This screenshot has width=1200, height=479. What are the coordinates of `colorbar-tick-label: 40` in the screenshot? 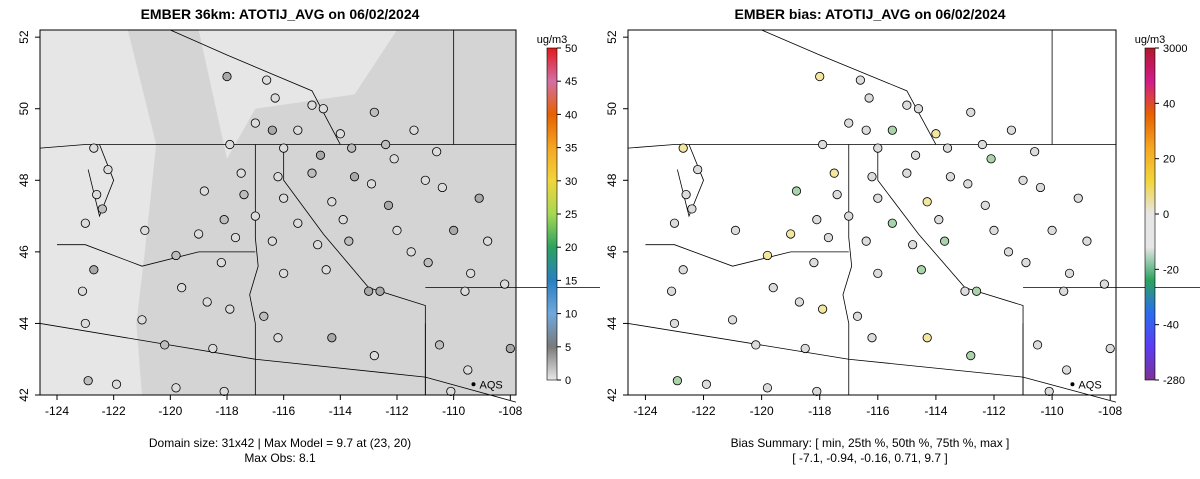 It's located at (1169, 104).